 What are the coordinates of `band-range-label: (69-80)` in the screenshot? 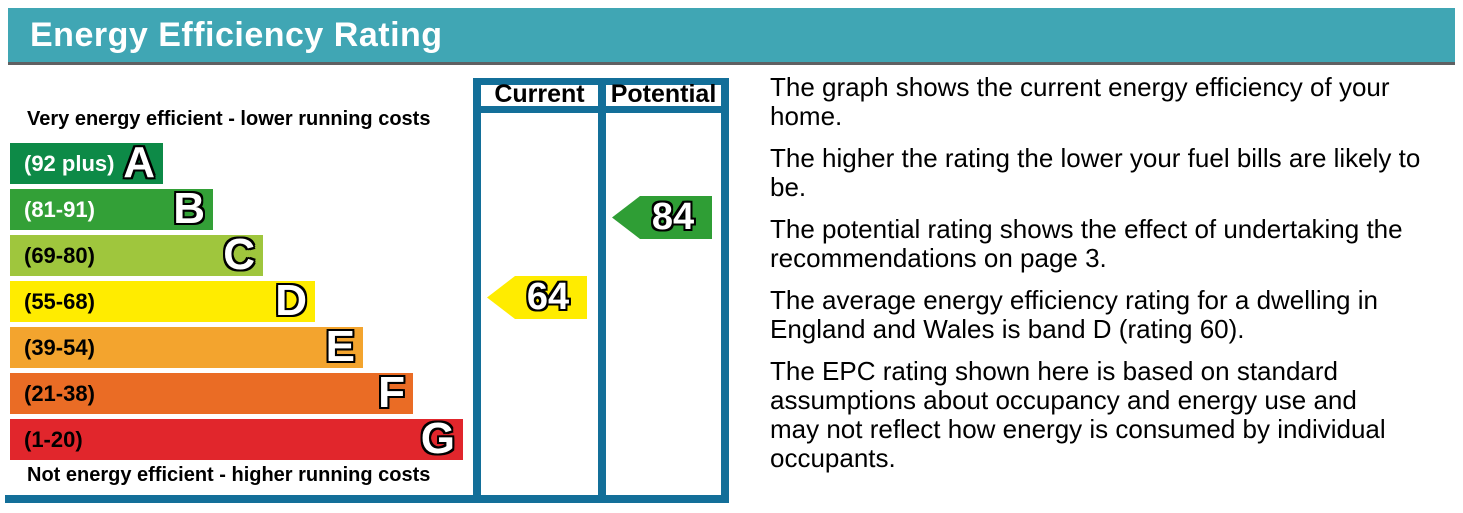 It's located at (59, 255).